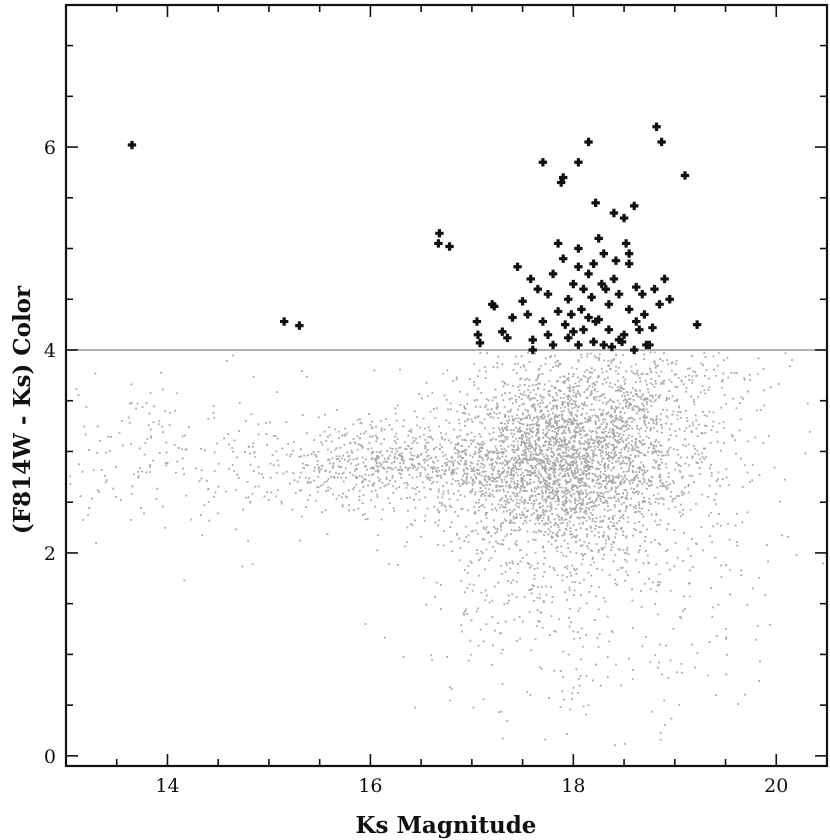  Describe the element at coordinates (553, 345) in the screenshot. I see `highlighted-point` at that location.